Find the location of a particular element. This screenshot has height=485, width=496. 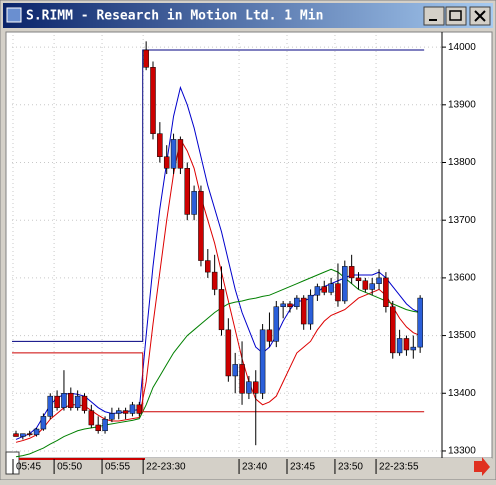

y-tick-label: 14000 is located at coordinates (462, 47).